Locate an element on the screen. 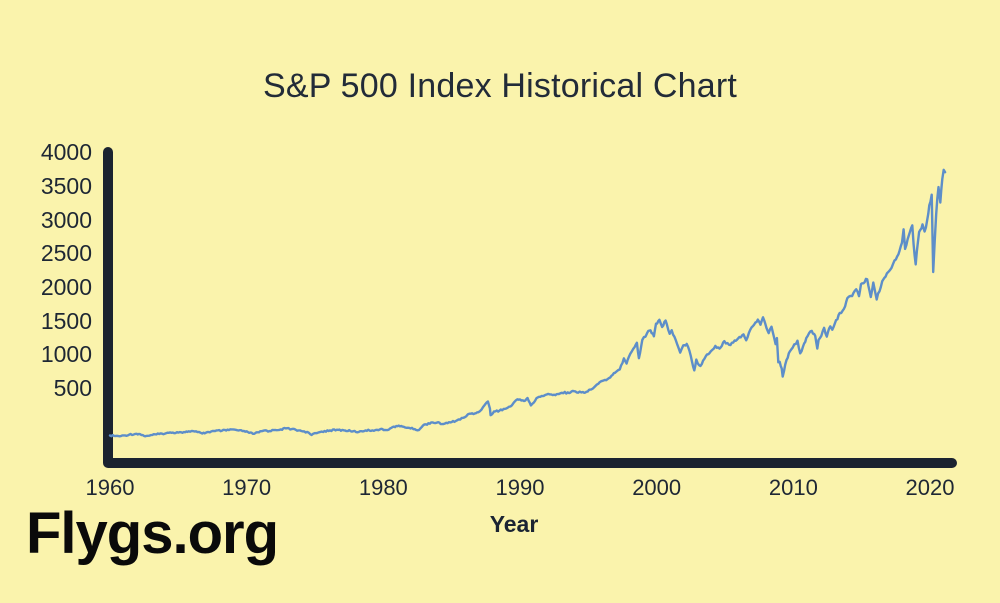 The image size is (1000, 603). x-tick-label: 1960 is located at coordinates (110, 487).